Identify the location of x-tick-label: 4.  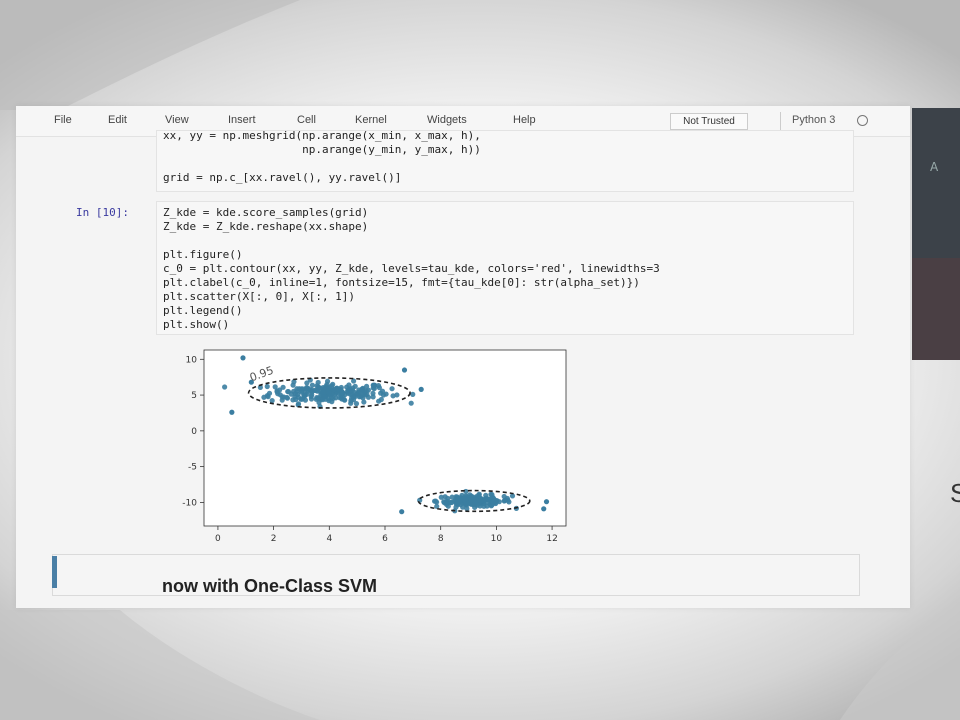
(329, 538).